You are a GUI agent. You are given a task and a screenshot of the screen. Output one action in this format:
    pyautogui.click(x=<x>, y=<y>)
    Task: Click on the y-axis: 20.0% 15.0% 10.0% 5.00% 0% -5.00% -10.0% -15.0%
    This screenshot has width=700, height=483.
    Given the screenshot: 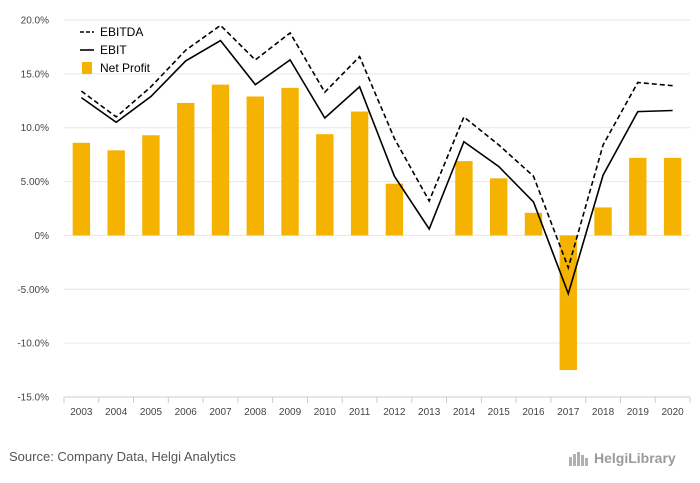 What is the action you would take?
    pyautogui.click(x=33, y=210)
    